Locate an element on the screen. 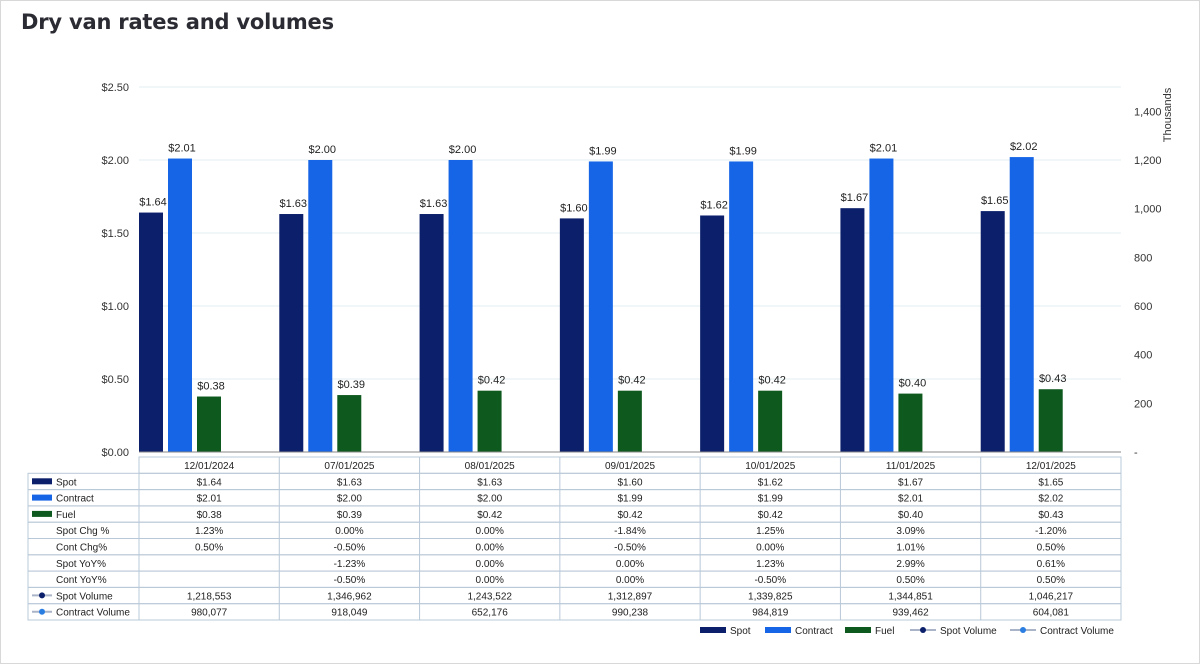 The width and height of the screenshot is (1200, 664). table-header-cell: 08/01/2025 is located at coordinates (490, 466).